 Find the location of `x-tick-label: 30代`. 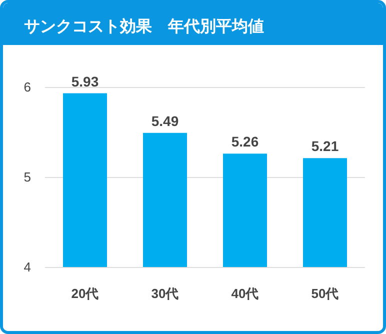

x-tick-label: 30代 is located at coordinates (165, 293).